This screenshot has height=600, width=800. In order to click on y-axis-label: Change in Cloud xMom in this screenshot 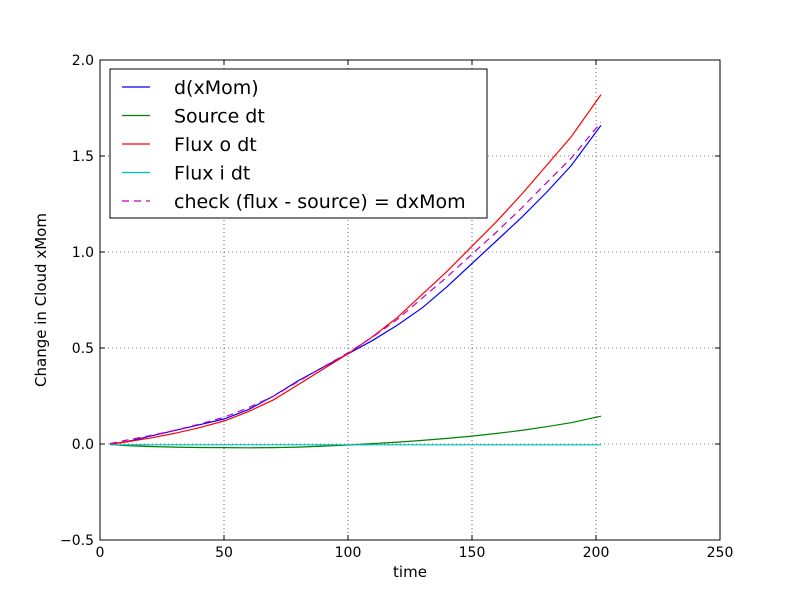, I will do `click(41, 300)`.